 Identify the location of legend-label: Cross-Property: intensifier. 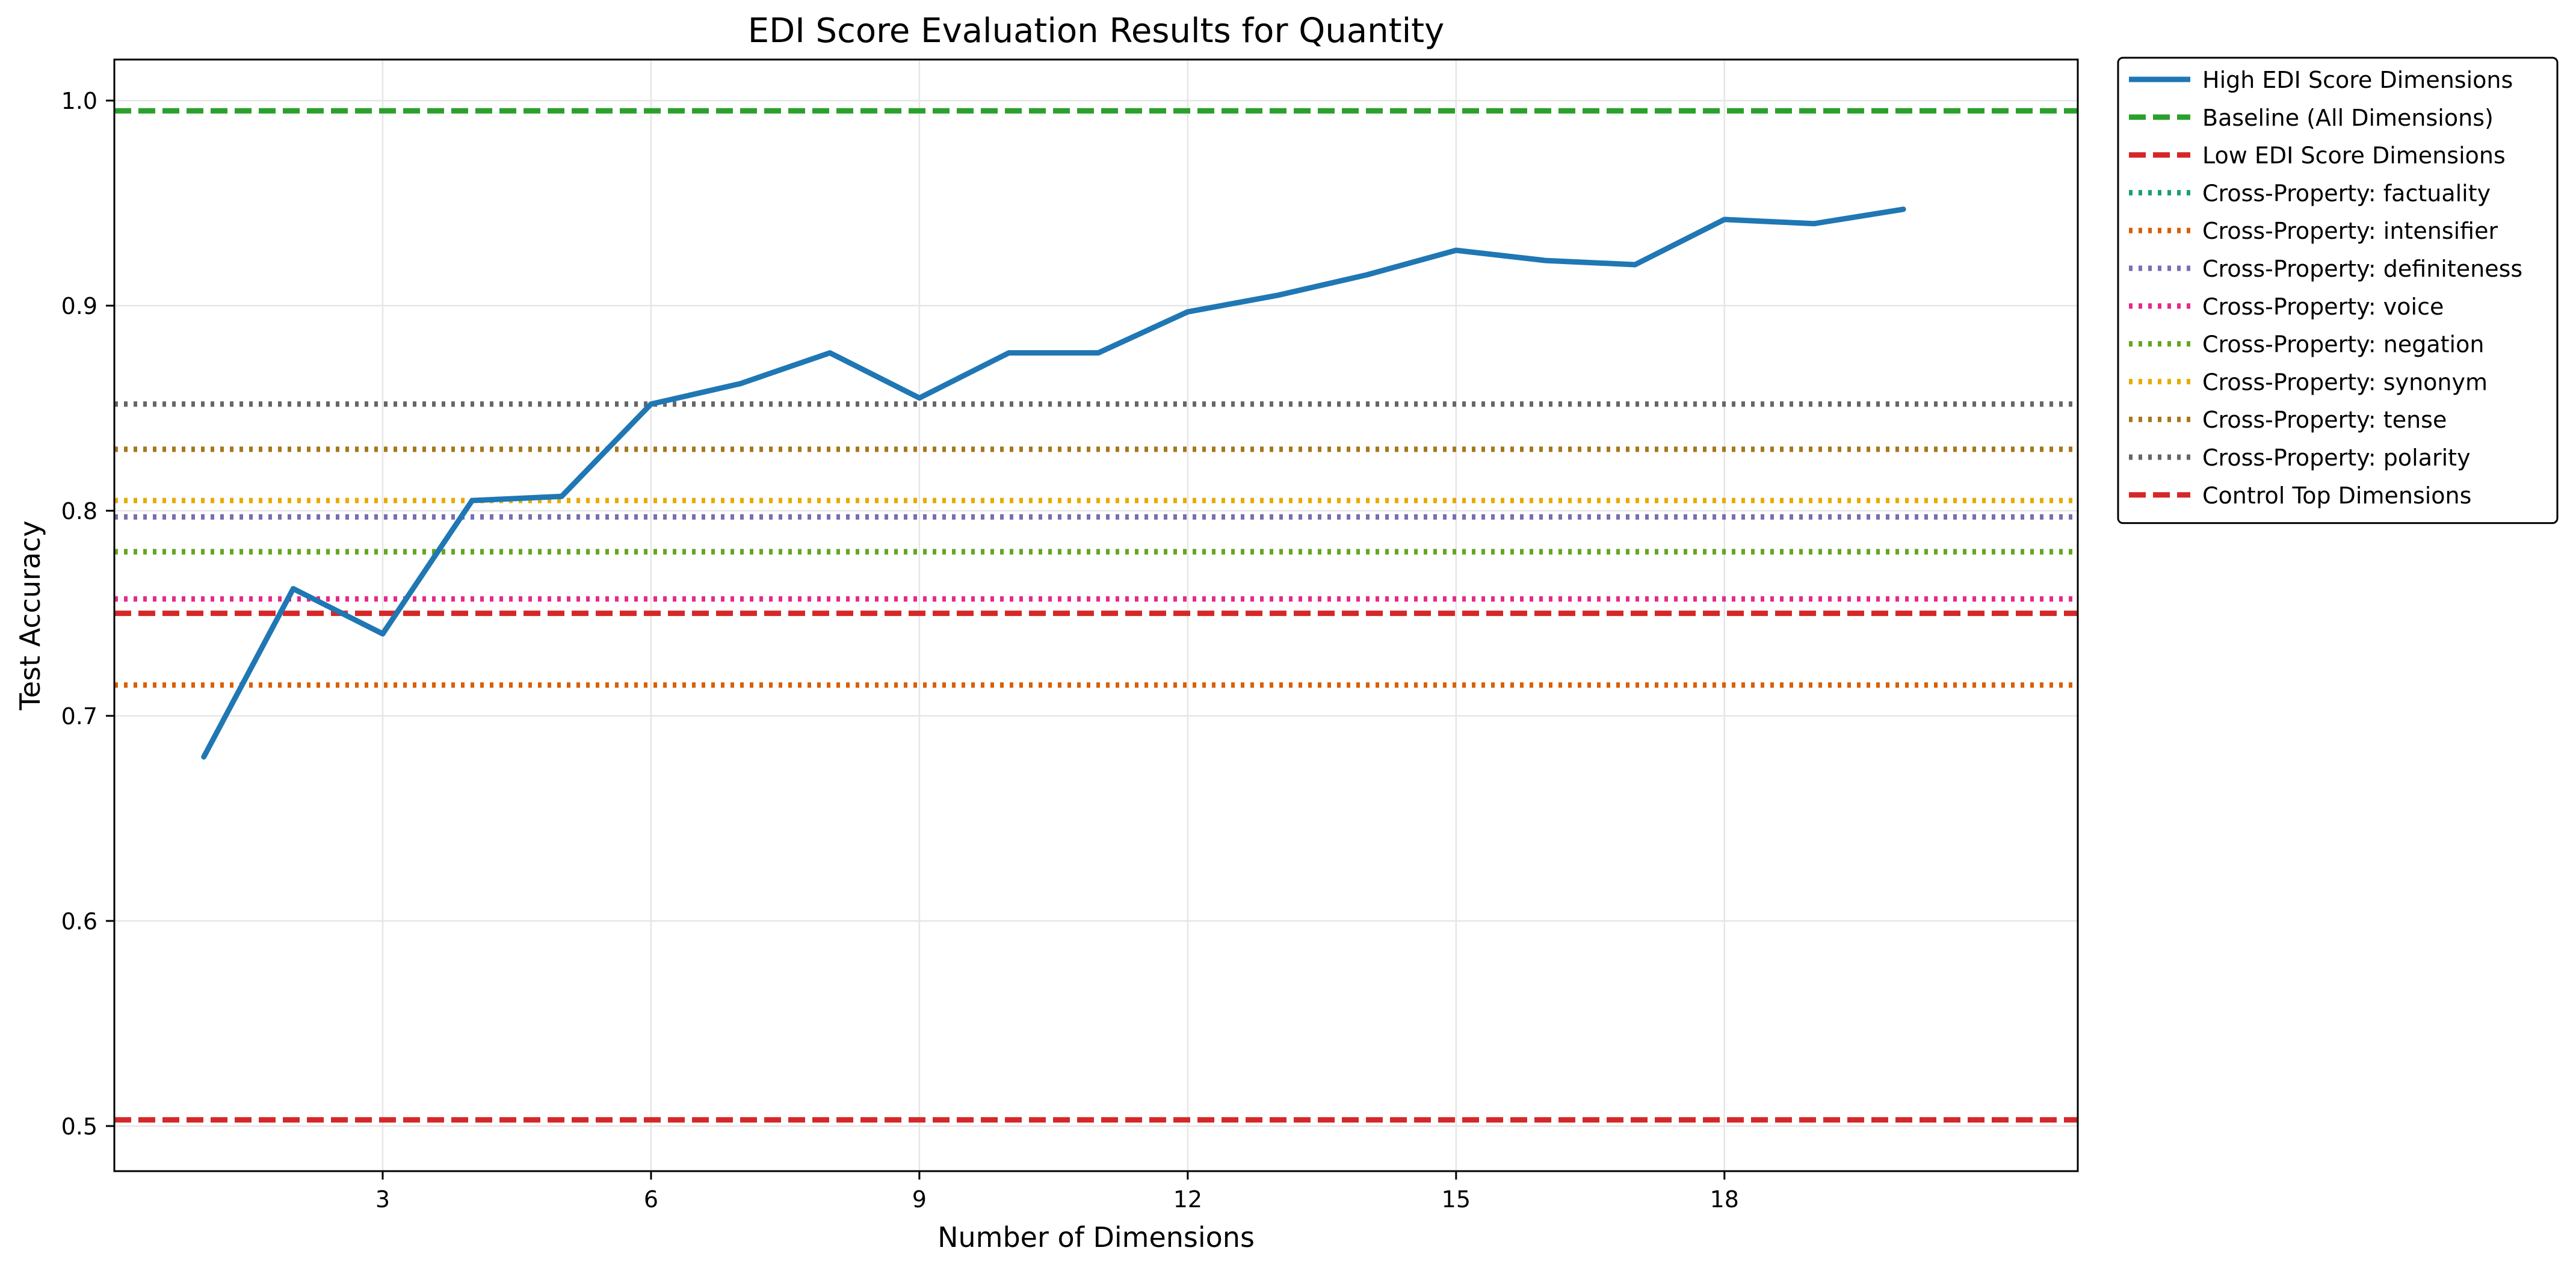
(2350, 231).